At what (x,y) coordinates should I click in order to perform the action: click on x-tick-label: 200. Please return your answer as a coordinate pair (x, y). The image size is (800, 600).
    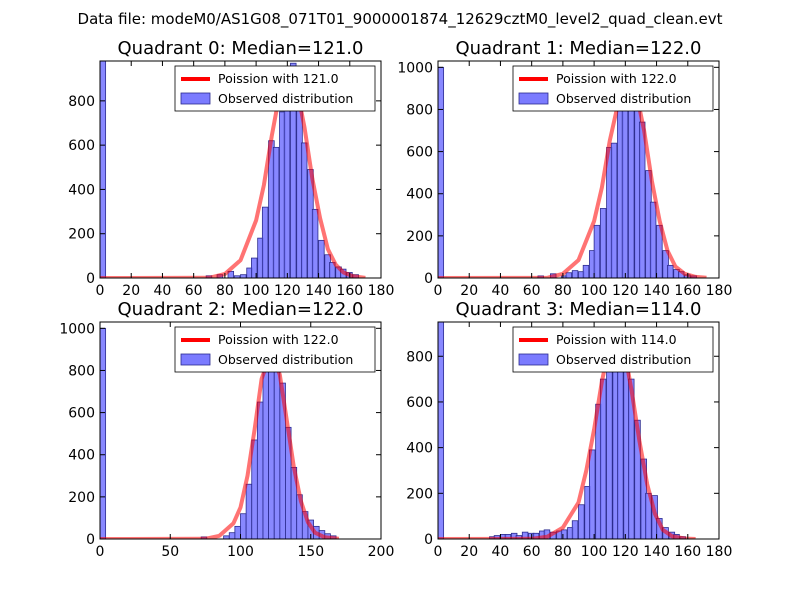
    Looking at the image, I should click on (381, 552).